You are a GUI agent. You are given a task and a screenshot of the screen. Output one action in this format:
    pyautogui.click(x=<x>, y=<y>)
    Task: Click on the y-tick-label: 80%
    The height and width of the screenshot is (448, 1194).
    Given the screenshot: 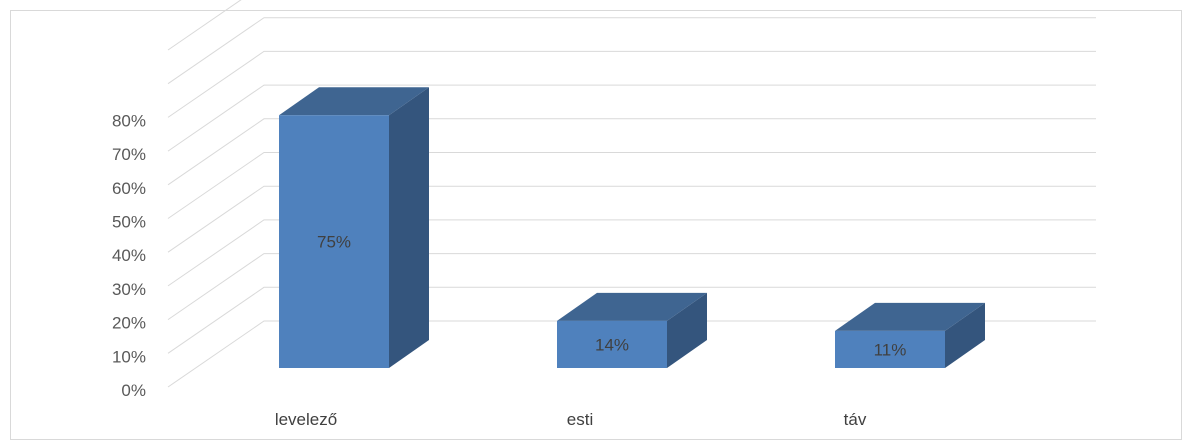 What is the action you would take?
    pyautogui.click(x=129, y=120)
    